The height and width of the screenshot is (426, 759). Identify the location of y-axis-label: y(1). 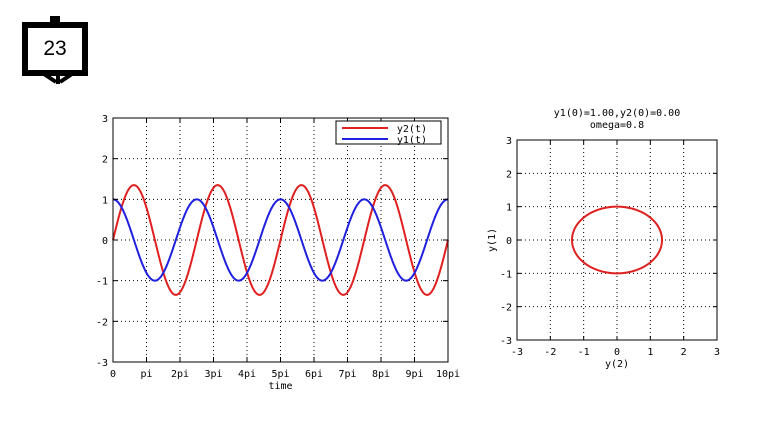
(492, 240).